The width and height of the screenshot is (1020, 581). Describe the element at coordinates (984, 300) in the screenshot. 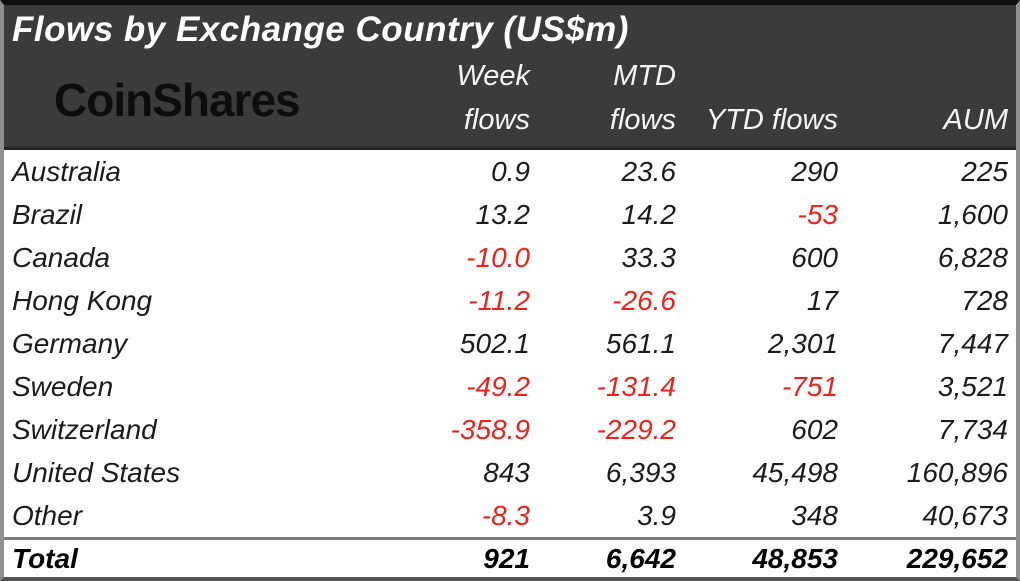

I see `aum-cell: 728` at that location.